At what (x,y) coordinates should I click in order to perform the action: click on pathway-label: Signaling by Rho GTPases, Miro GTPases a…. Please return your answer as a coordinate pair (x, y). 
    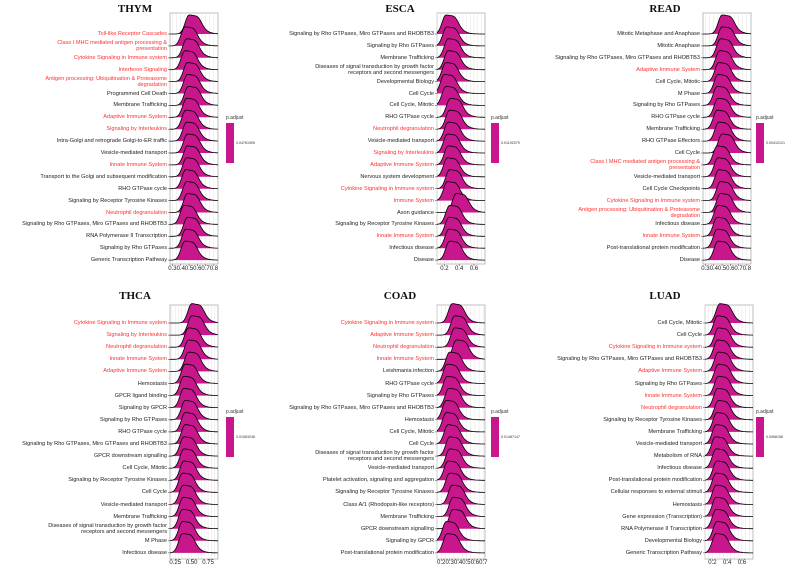
    Looking at the image, I should click on (94, 224).